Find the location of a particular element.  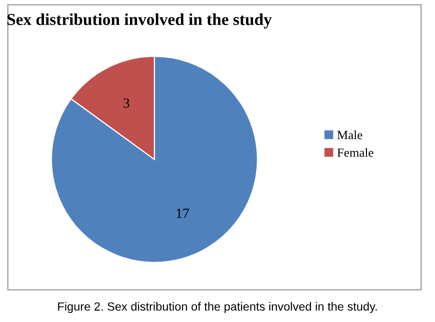

legend-label: Female is located at coordinates (355, 152).